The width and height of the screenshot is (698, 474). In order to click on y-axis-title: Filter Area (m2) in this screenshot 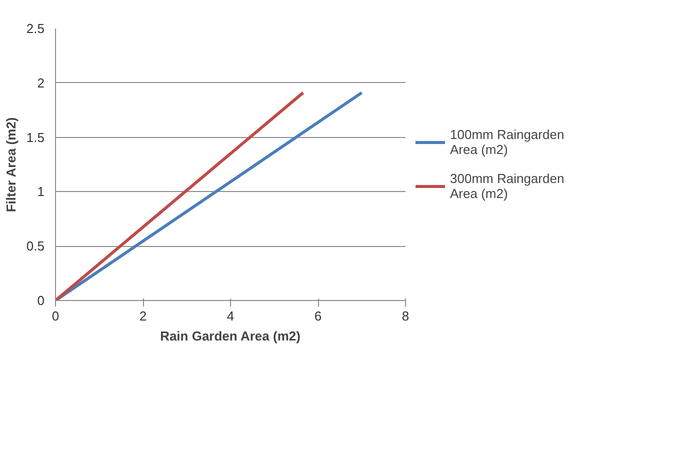, I will do `click(10, 164)`.